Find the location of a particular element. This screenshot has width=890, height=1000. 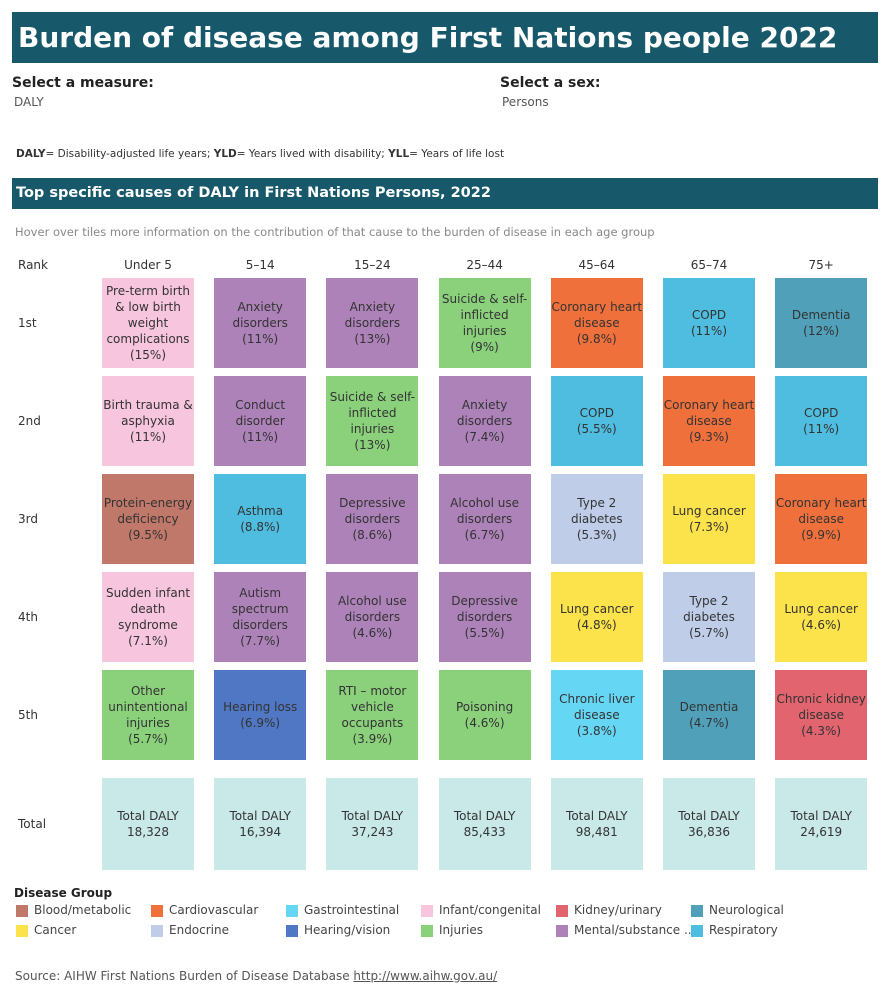

cause-name: Dementia is located at coordinates (821, 315).